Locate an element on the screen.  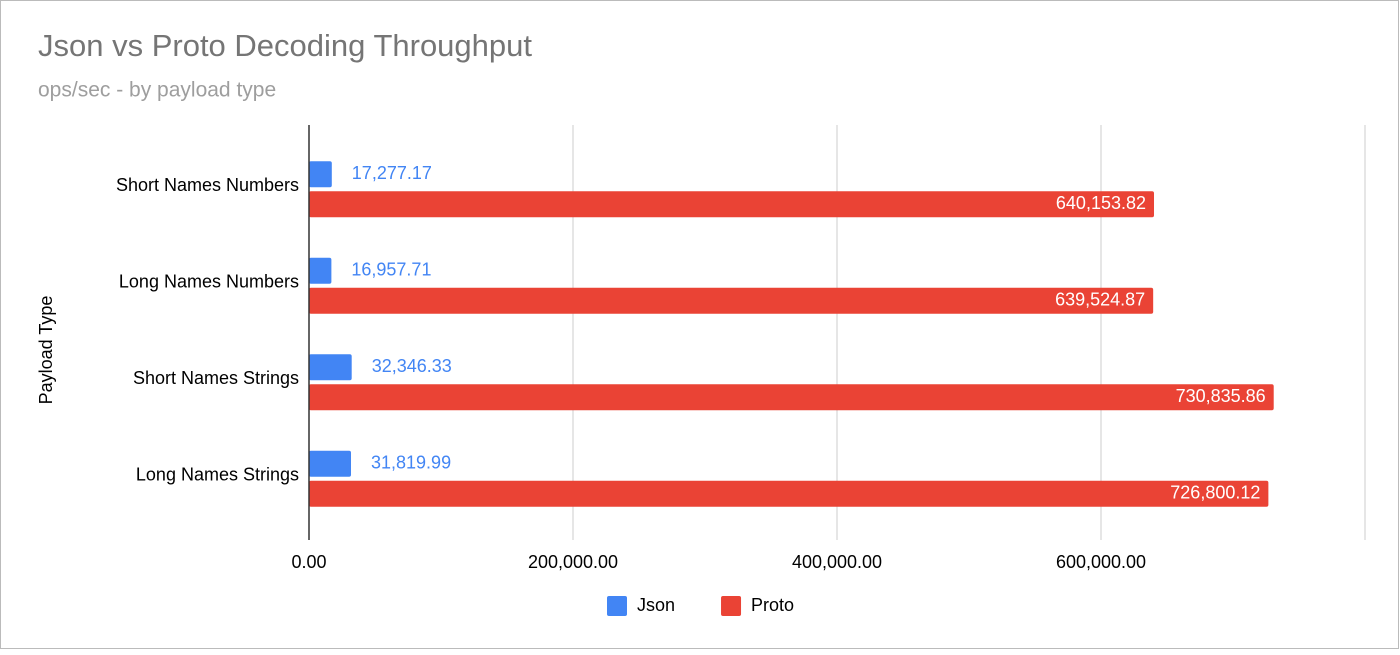
data-label: 31,819.99 is located at coordinates (411, 463).